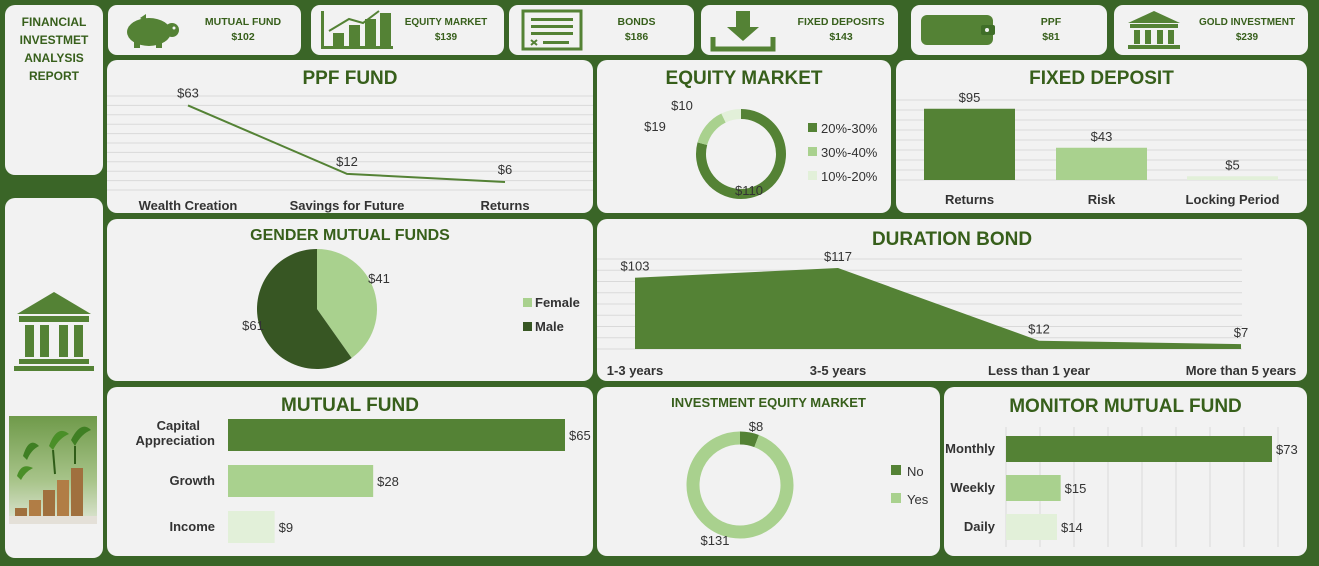 This screenshot has height=566, width=1319. Describe the element at coordinates (176, 440) in the screenshot. I see `category-label: Appreciation` at that location.